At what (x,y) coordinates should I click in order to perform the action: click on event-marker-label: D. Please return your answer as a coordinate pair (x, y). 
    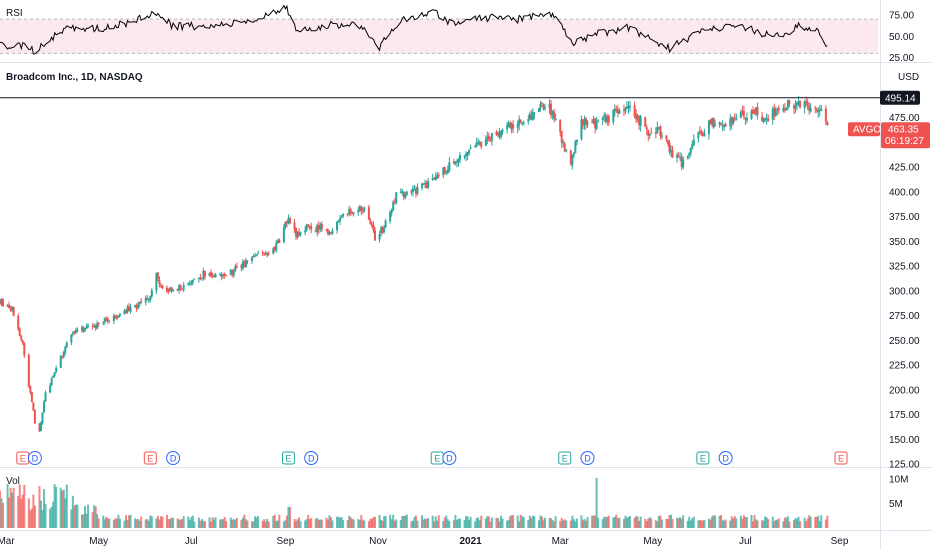
    Looking at the image, I should click on (173, 459).